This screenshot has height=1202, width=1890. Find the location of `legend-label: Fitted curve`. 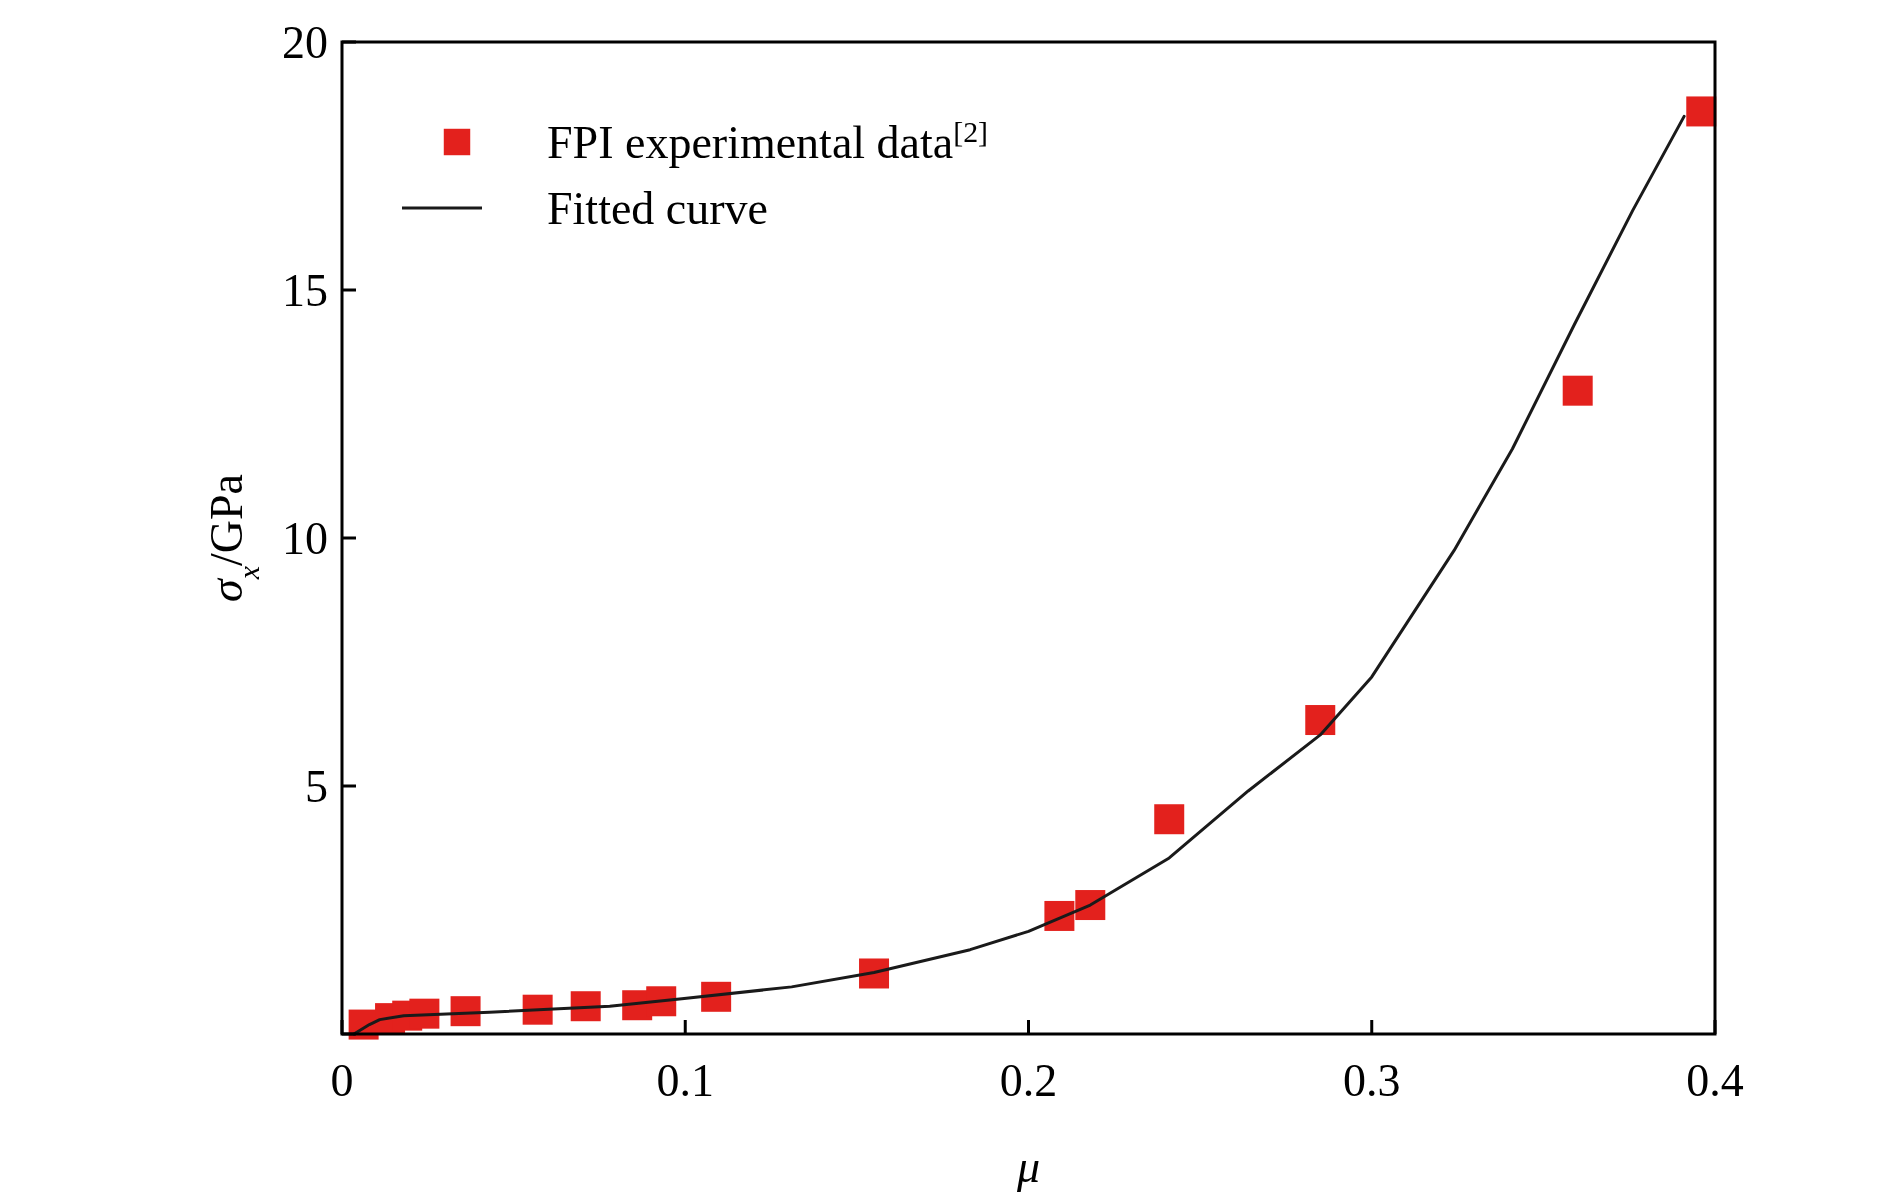

legend-label: Fitted curve is located at coordinates (657, 208).